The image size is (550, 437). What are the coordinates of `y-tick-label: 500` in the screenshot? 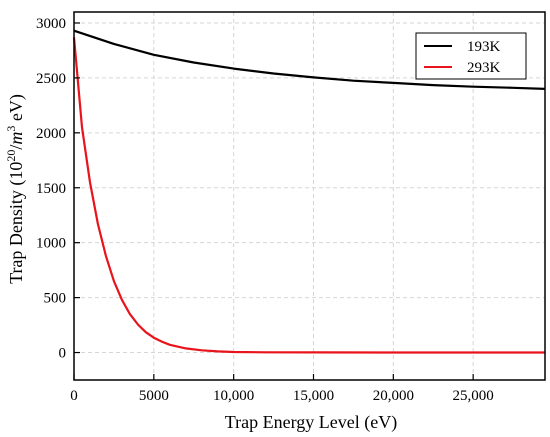 It's located at (55, 299).